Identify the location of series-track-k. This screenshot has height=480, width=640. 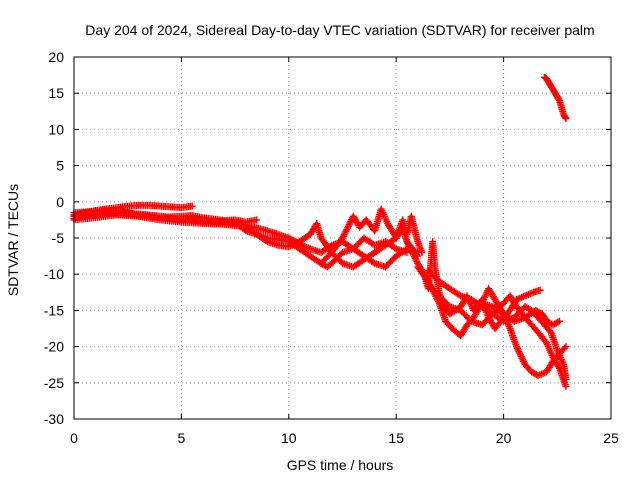
(520, 314).